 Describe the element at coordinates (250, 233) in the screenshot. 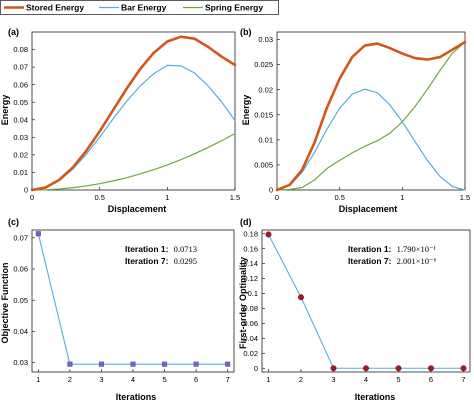

I see `y-tick-label: 0.18` at that location.